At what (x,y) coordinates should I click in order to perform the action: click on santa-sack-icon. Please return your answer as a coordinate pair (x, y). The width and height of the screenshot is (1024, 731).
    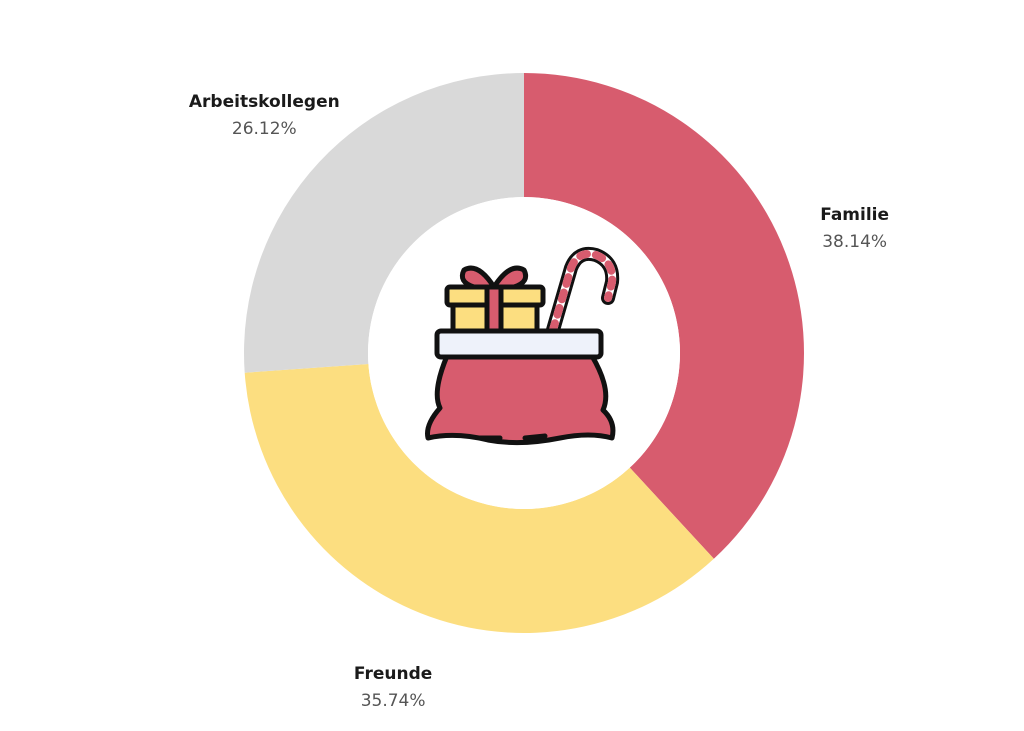
    Looking at the image, I should click on (522, 346).